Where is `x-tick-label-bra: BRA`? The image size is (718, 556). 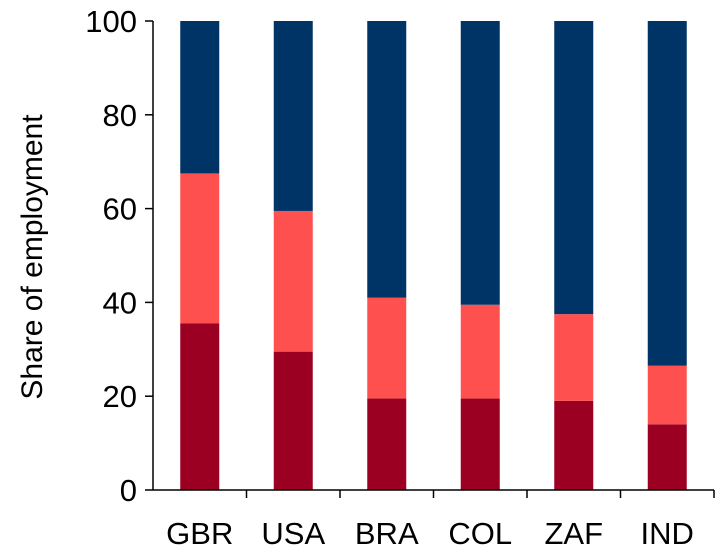 x-tick-label-bra: BRA is located at coordinates (387, 533).